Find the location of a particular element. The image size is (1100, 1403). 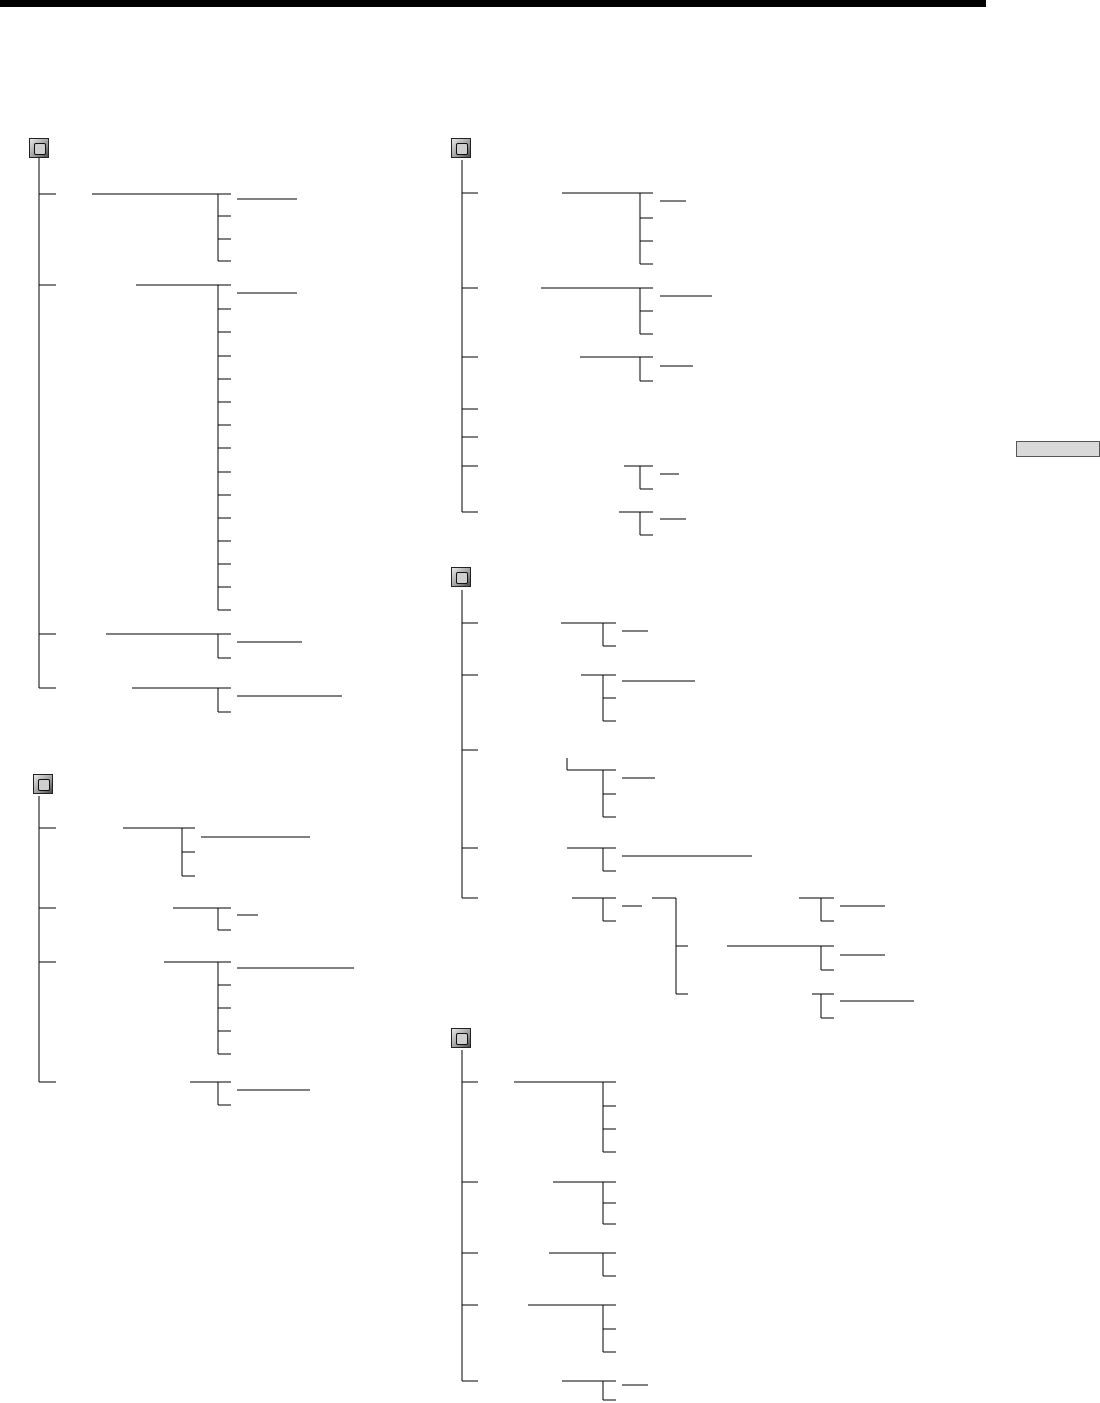

menu-4-tree is located at coordinates (687, 804).